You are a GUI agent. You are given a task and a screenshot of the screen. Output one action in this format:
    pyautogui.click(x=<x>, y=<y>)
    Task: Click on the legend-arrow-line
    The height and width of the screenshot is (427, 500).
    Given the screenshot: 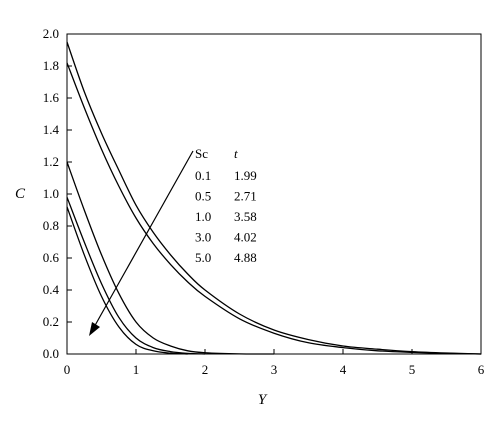 What is the action you would take?
    pyautogui.click(x=143, y=240)
    